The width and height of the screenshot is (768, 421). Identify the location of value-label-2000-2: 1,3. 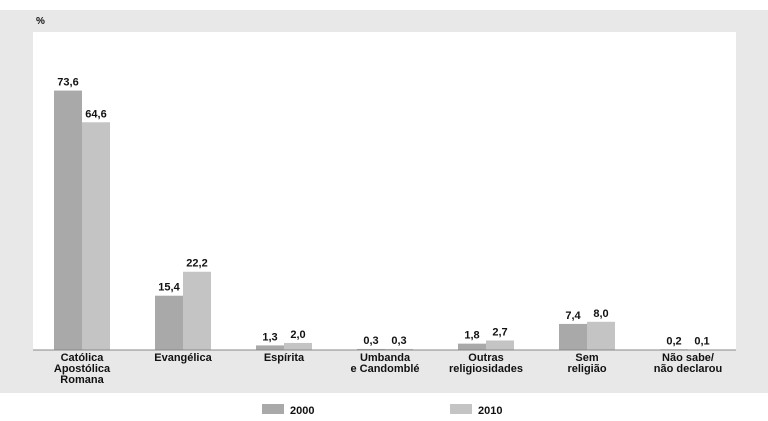
(269, 337).